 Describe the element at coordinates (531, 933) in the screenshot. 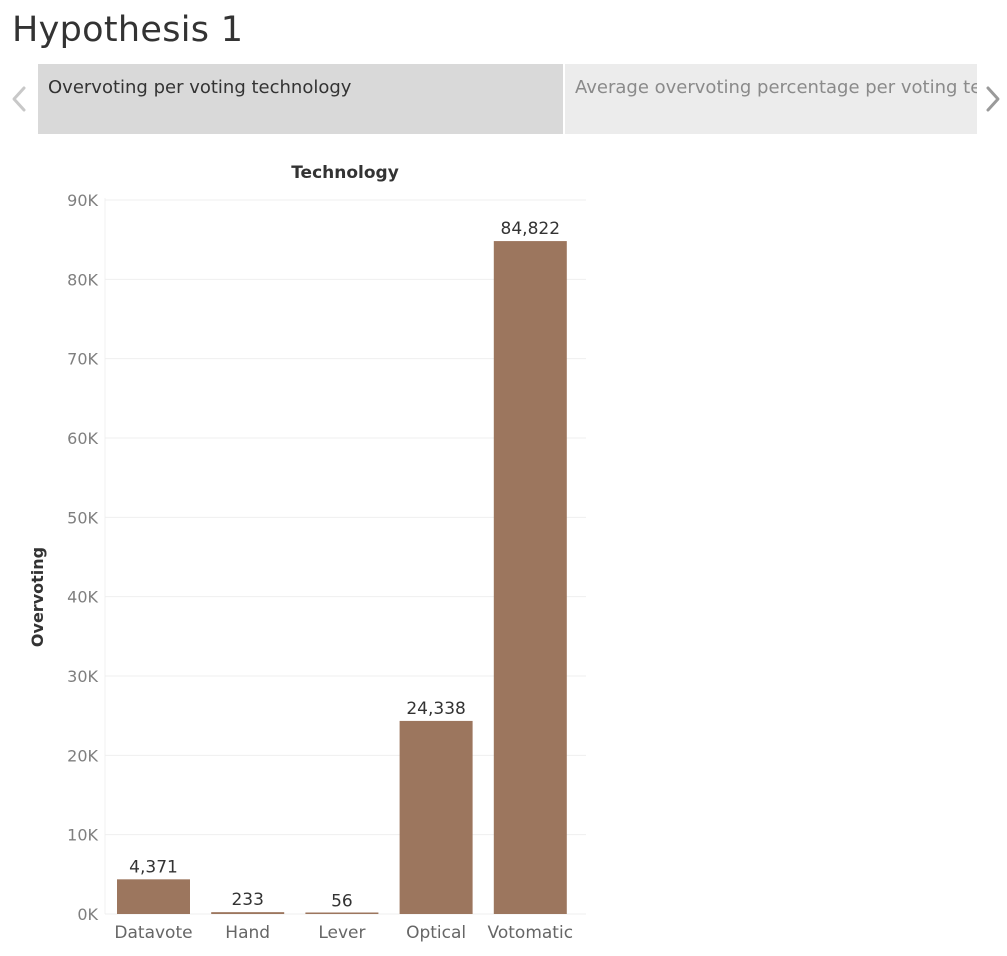

I see `x-tick-label: Votomatic` at that location.